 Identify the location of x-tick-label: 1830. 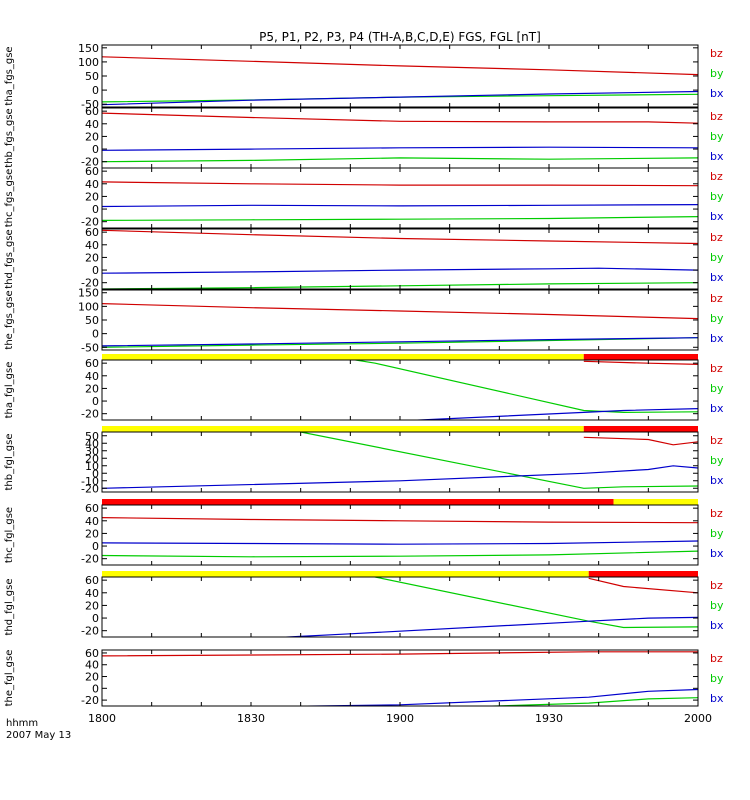
(251, 718).